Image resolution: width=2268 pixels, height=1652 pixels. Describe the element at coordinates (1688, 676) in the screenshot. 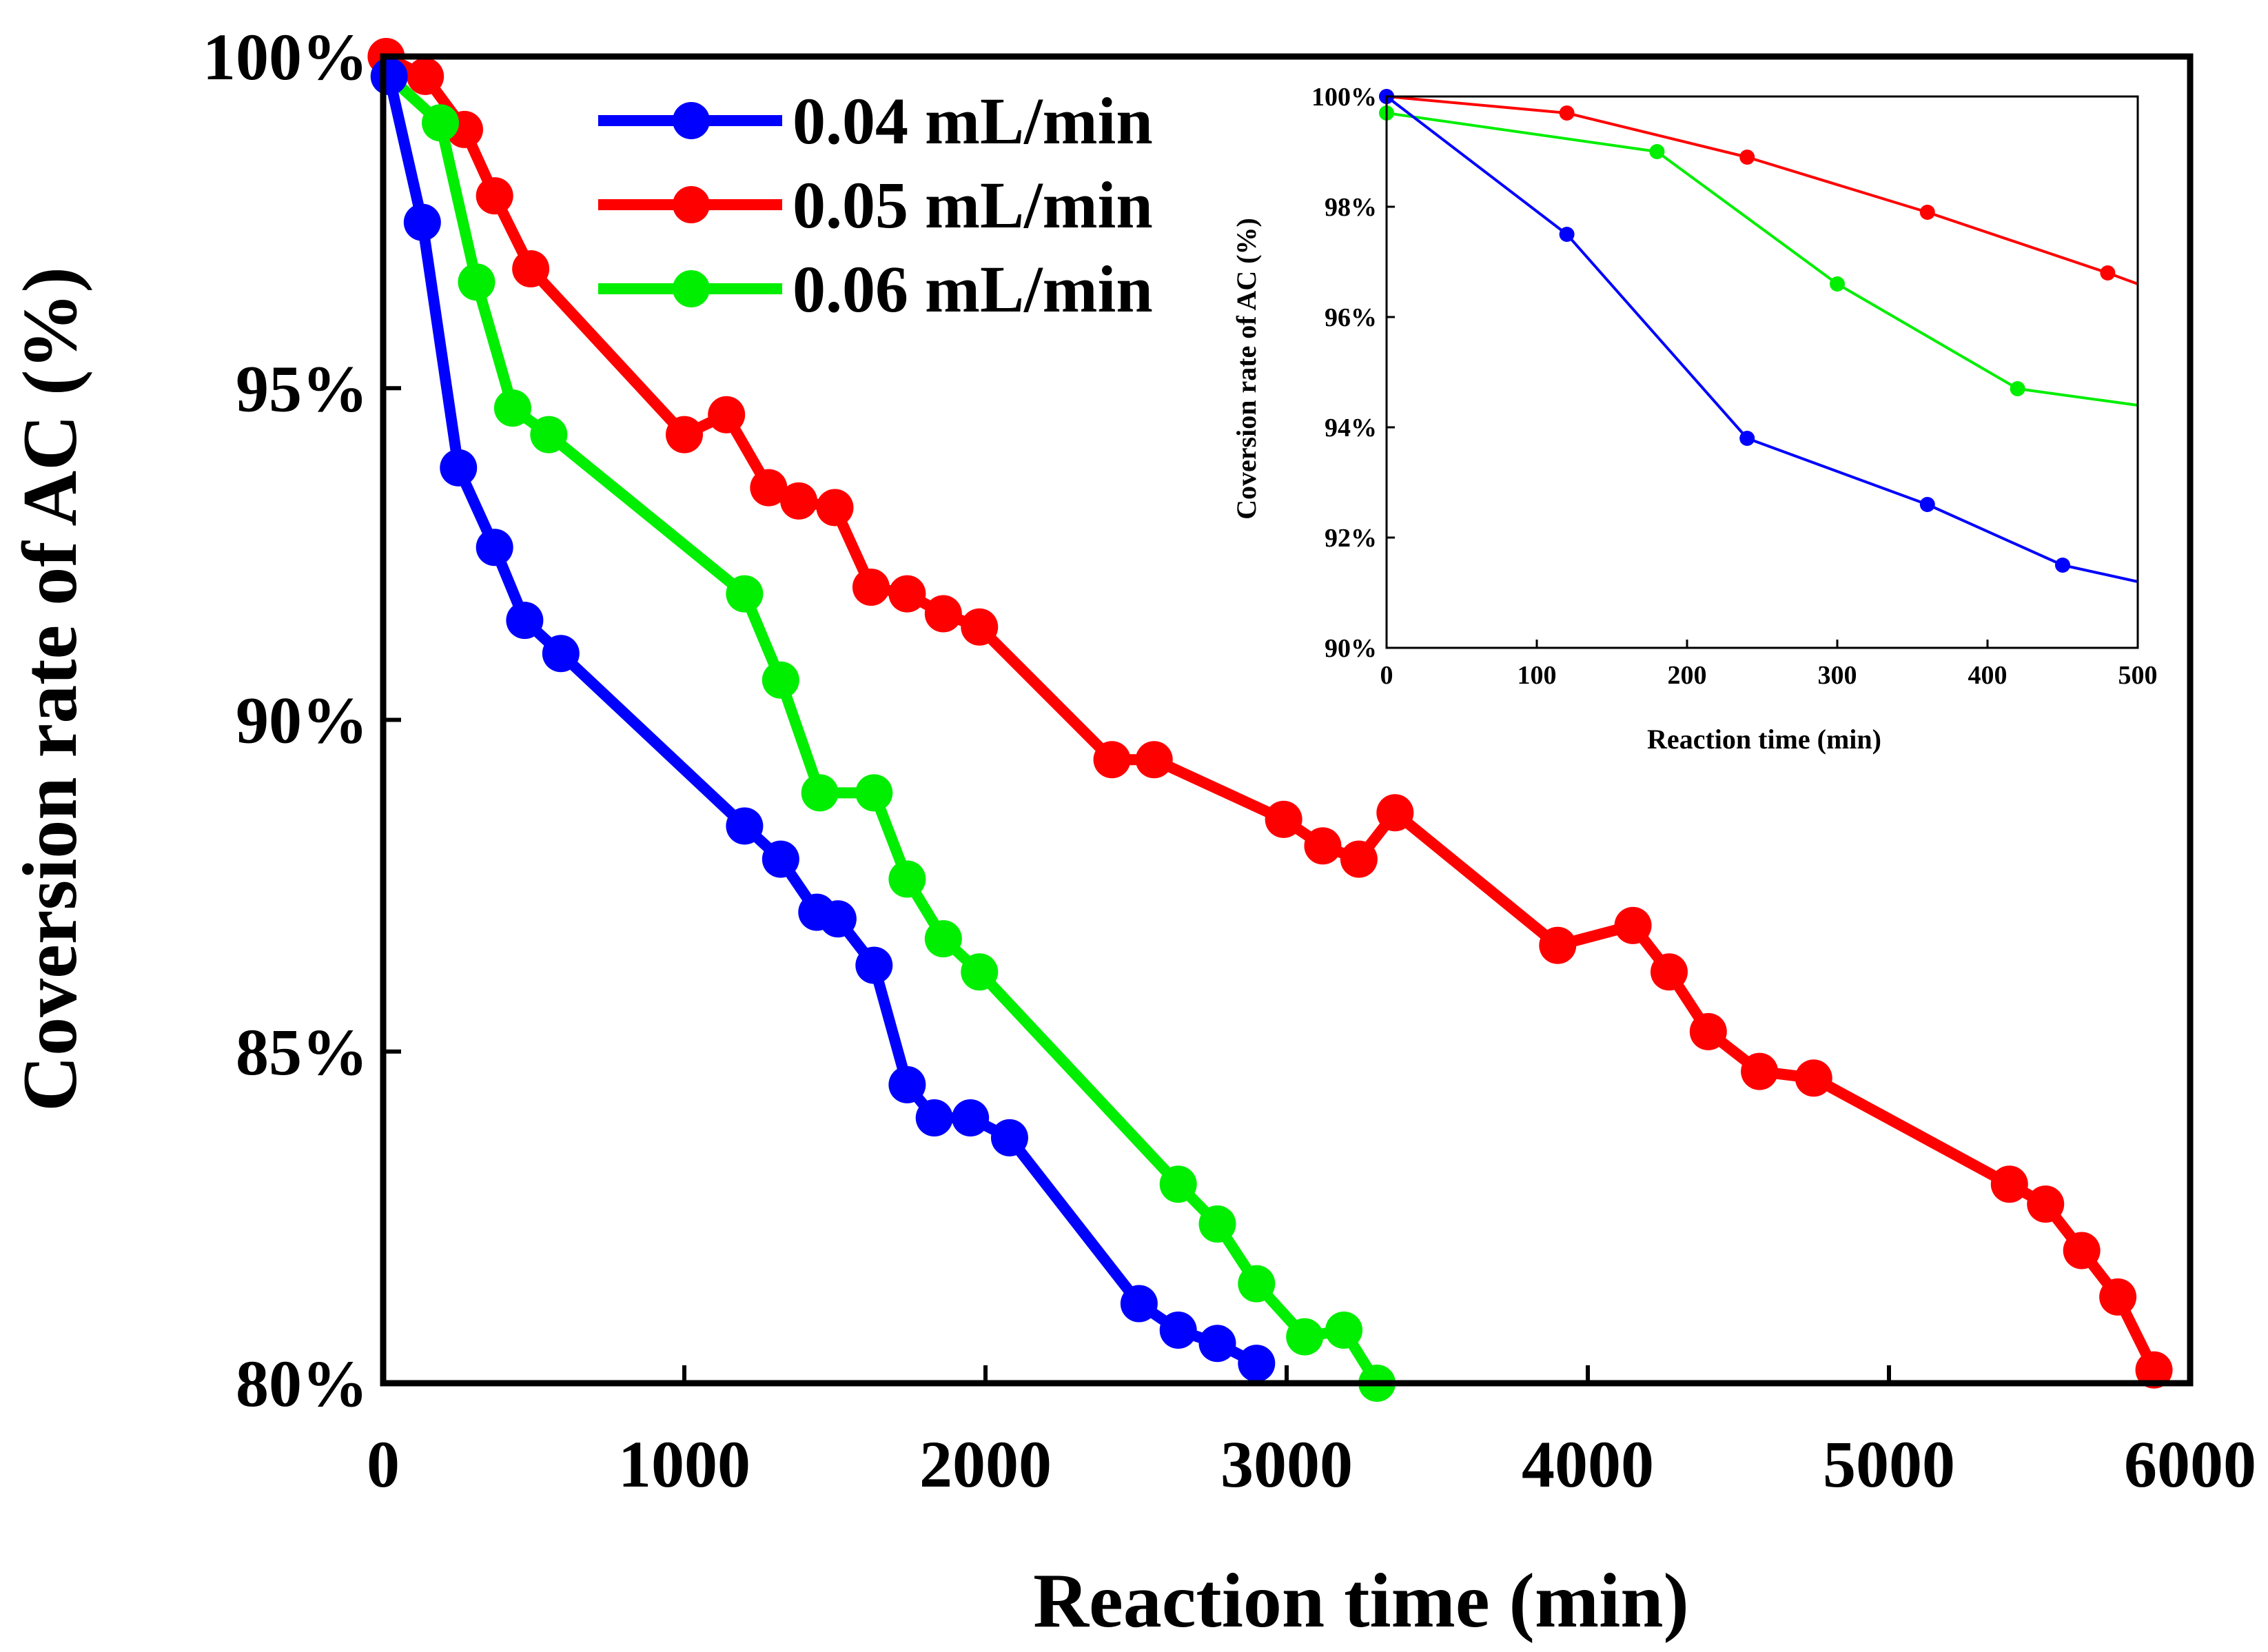

I see `inset-x-tick-label: 200` at that location.